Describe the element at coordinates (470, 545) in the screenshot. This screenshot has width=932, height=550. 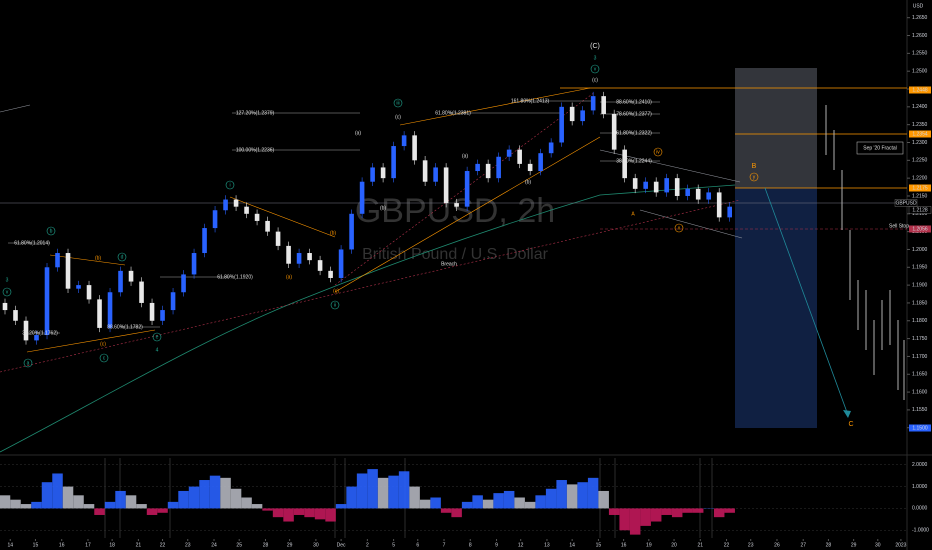
I see `x-tick-label: 8` at that location.